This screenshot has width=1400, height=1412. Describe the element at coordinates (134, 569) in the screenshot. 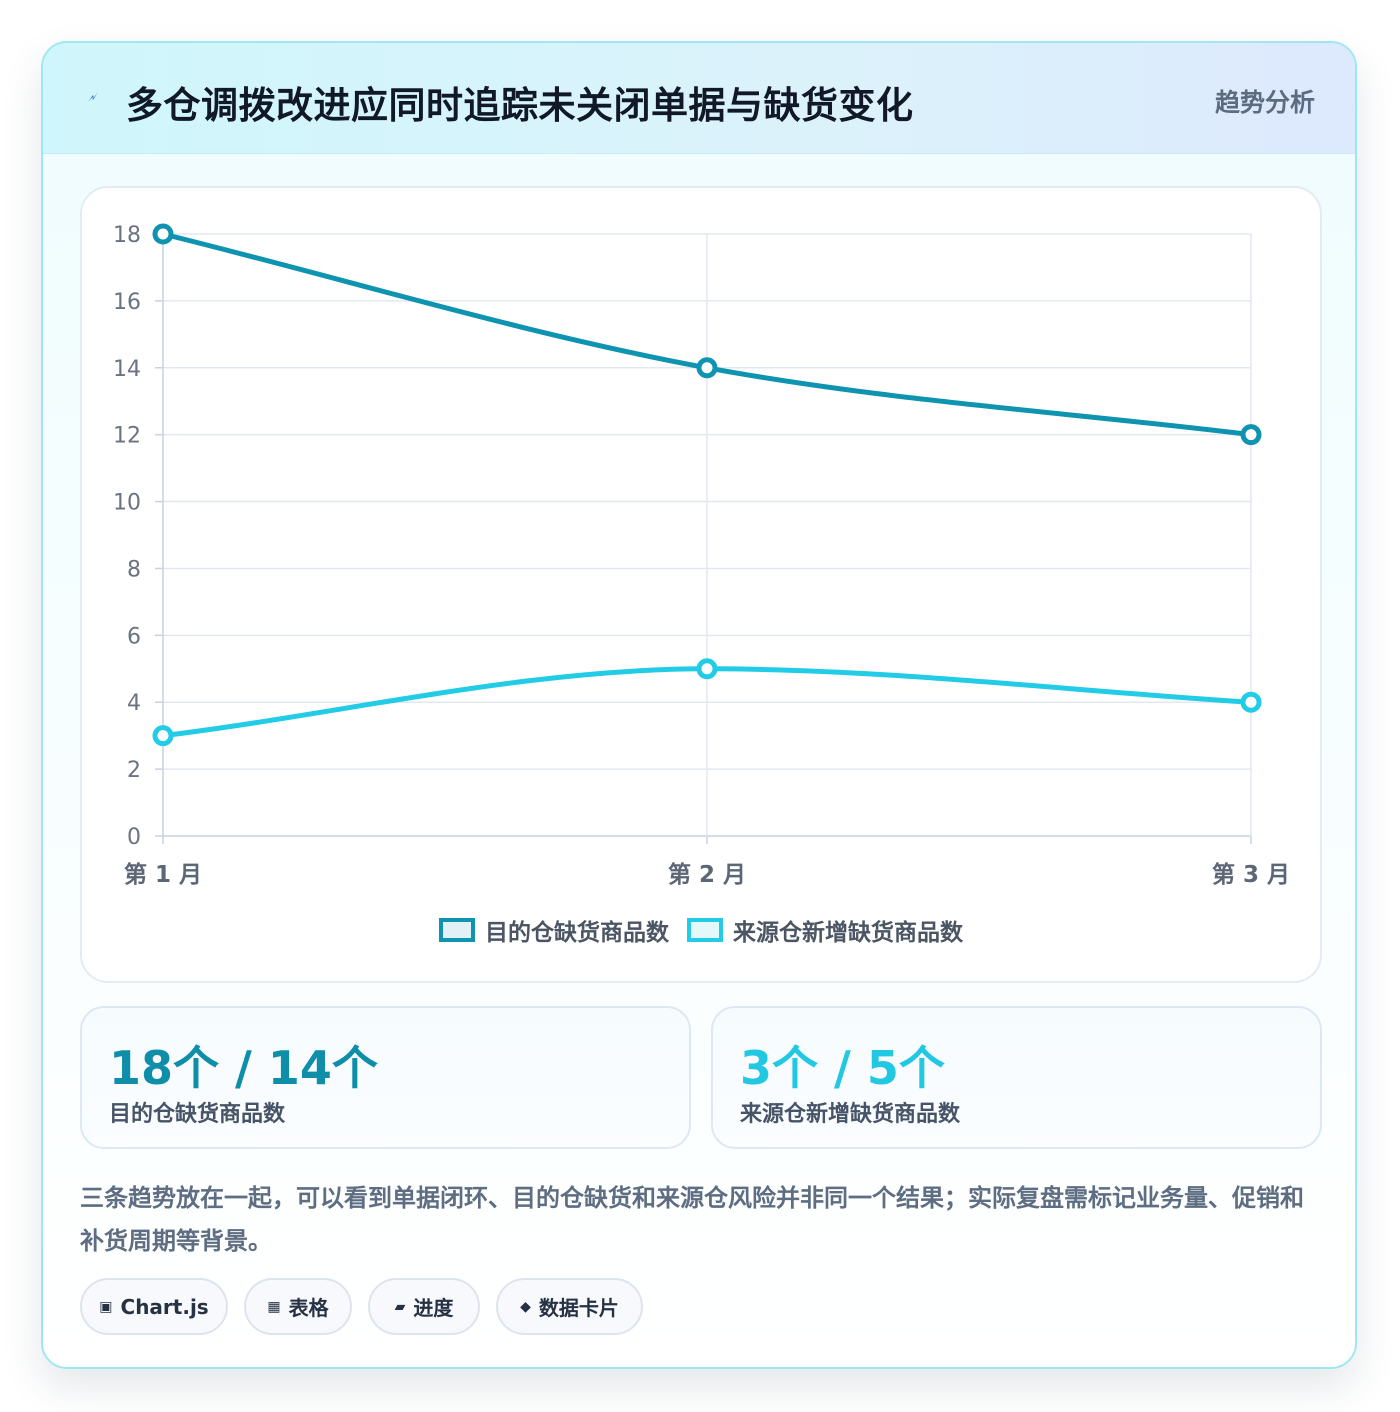

I see `y-tick-label: 8` at that location.